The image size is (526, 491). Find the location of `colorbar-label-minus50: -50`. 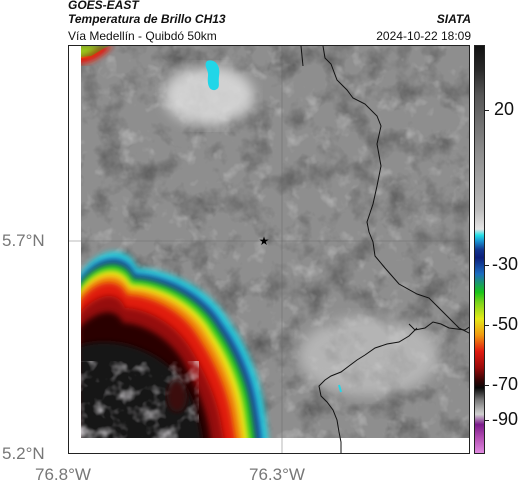

colorbar-label-minus50: -50 is located at coordinates (505, 324).